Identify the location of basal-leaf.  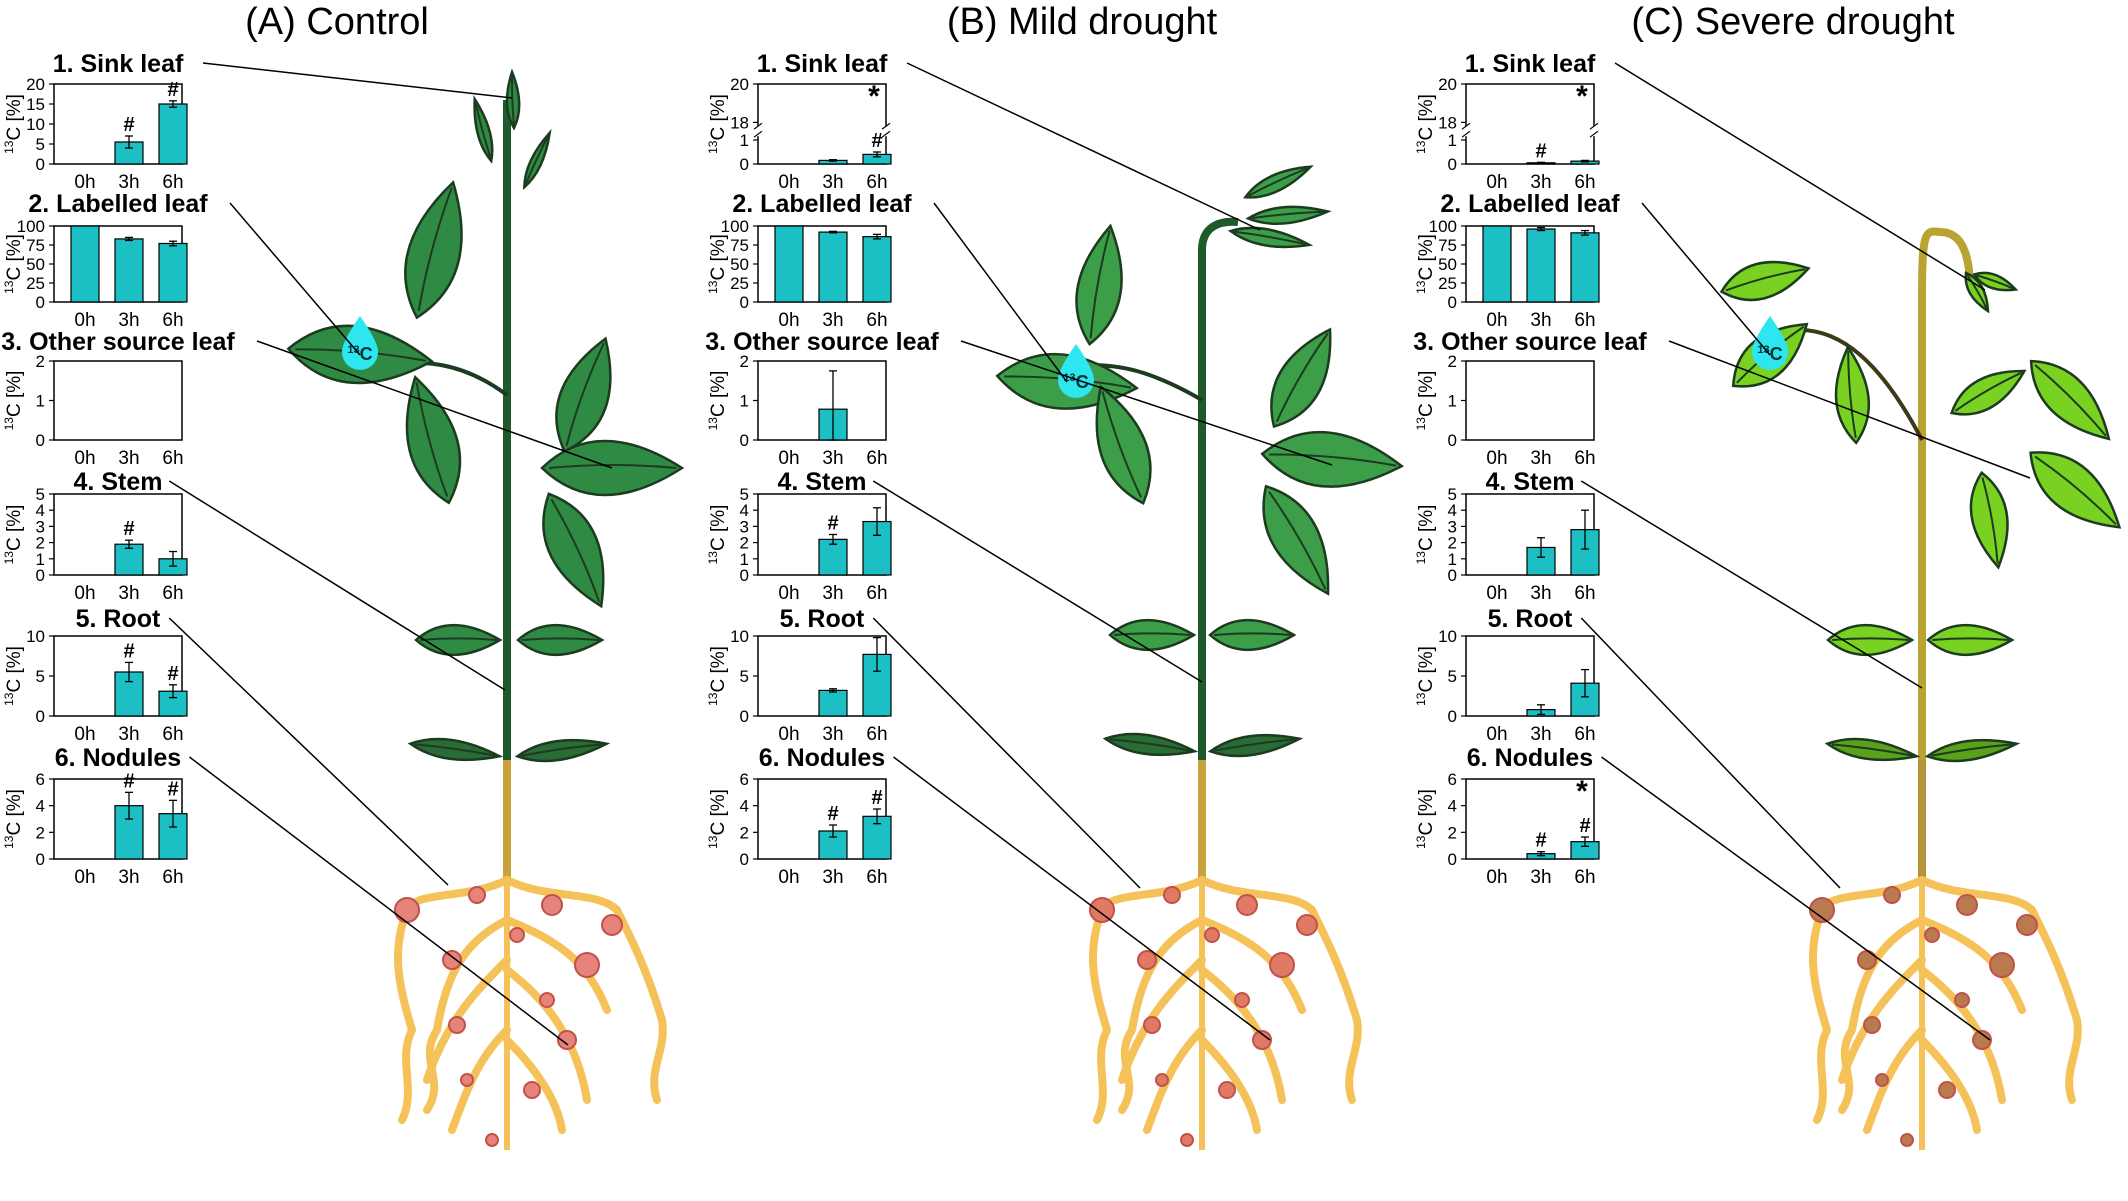
(1150, 744).